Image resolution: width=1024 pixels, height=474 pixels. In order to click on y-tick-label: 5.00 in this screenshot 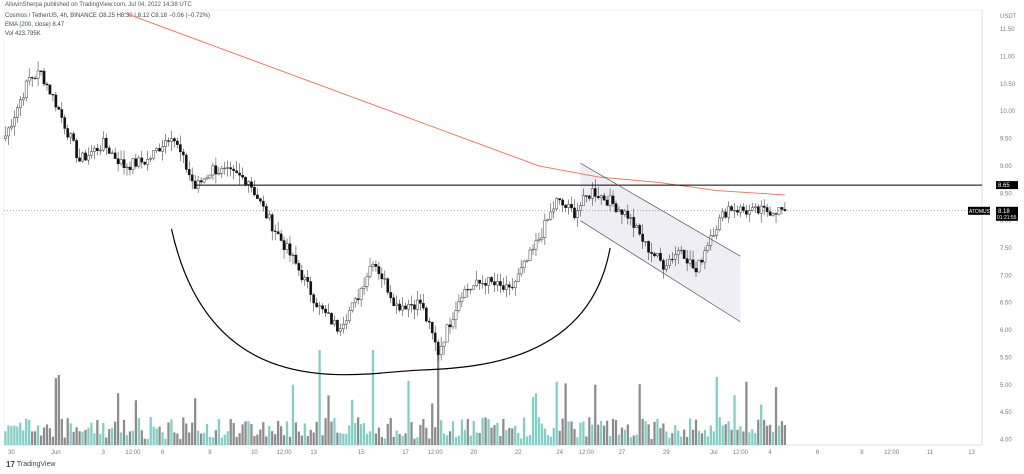, I will do `click(1006, 386)`.